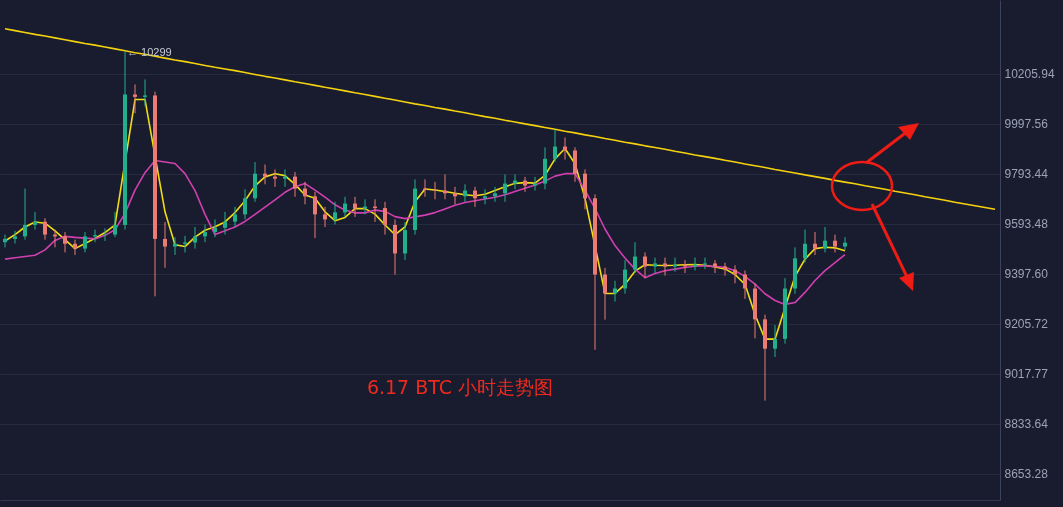 Image resolution: width=1063 pixels, height=507 pixels. Describe the element at coordinates (1026, 274) in the screenshot. I see `y-tick-label: 9397.60` at that location.